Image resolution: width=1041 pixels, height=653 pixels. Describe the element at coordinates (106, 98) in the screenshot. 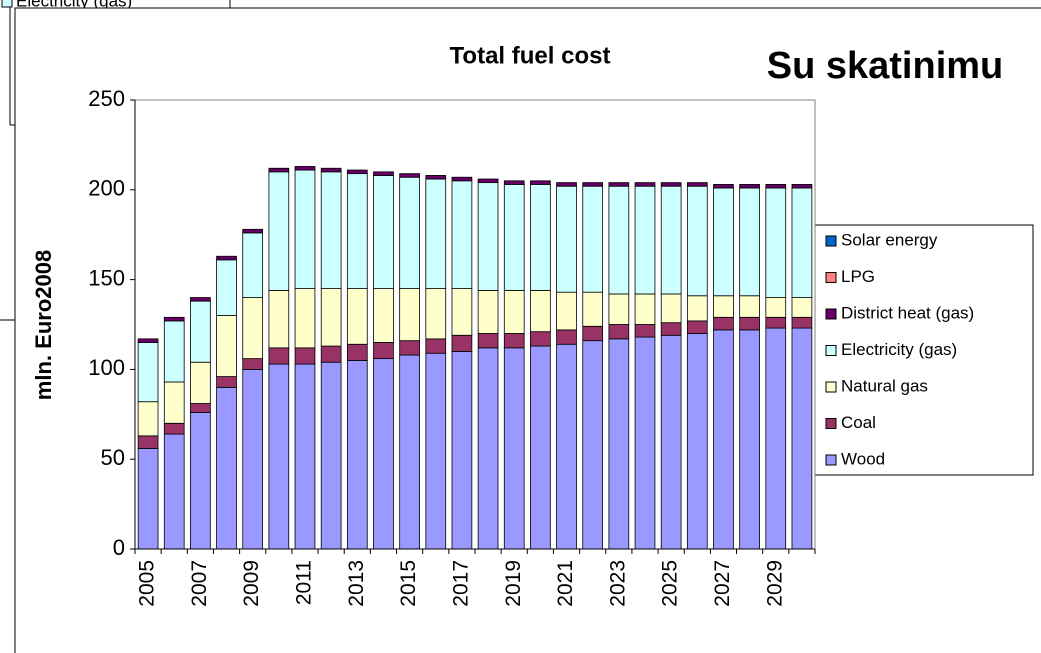

I see `y-tick-label: 250` at that location.